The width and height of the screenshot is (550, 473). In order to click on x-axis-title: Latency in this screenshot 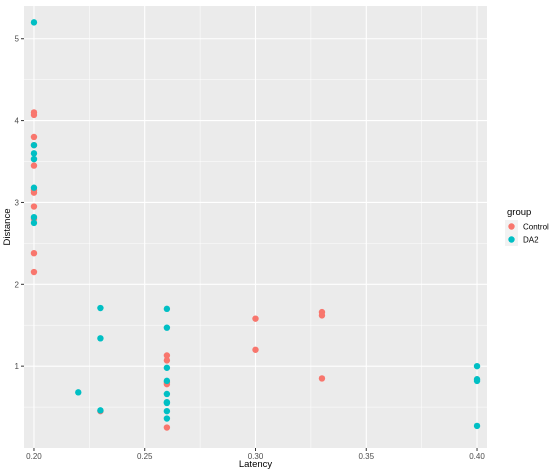, I will do `click(256, 464)`.